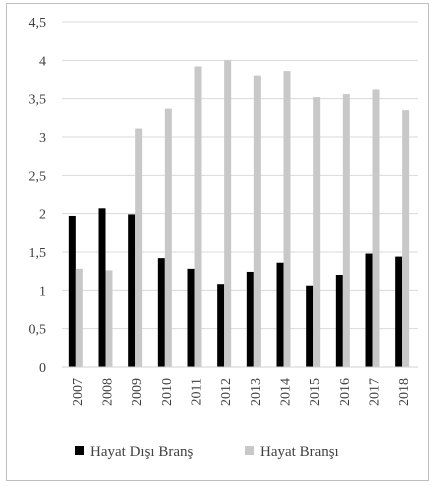  I want to click on x-tick-label: 2017, so click(375, 392).